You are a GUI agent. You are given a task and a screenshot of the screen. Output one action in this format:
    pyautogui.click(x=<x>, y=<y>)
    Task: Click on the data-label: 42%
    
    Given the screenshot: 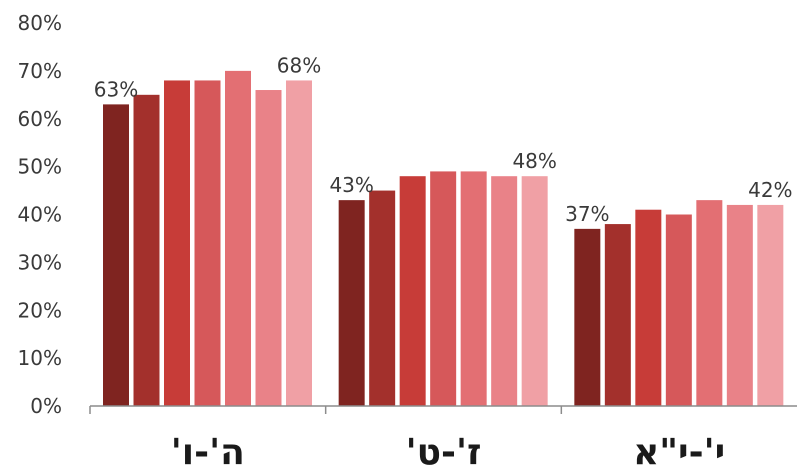 What is the action you would take?
    pyautogui.click(x=770, y=190)
    